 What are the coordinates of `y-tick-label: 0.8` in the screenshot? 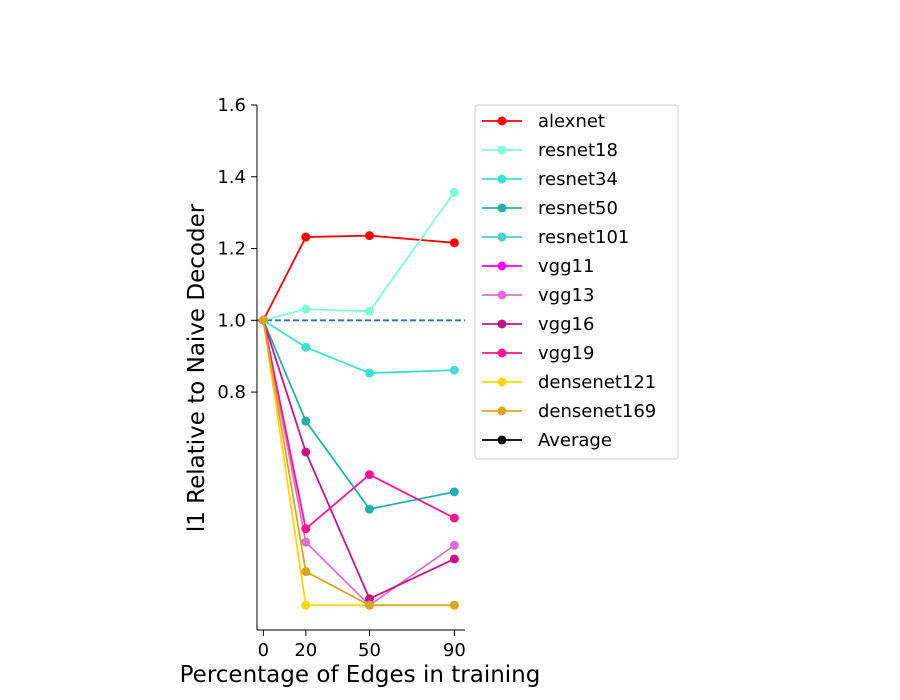 It's located at (231, 392).